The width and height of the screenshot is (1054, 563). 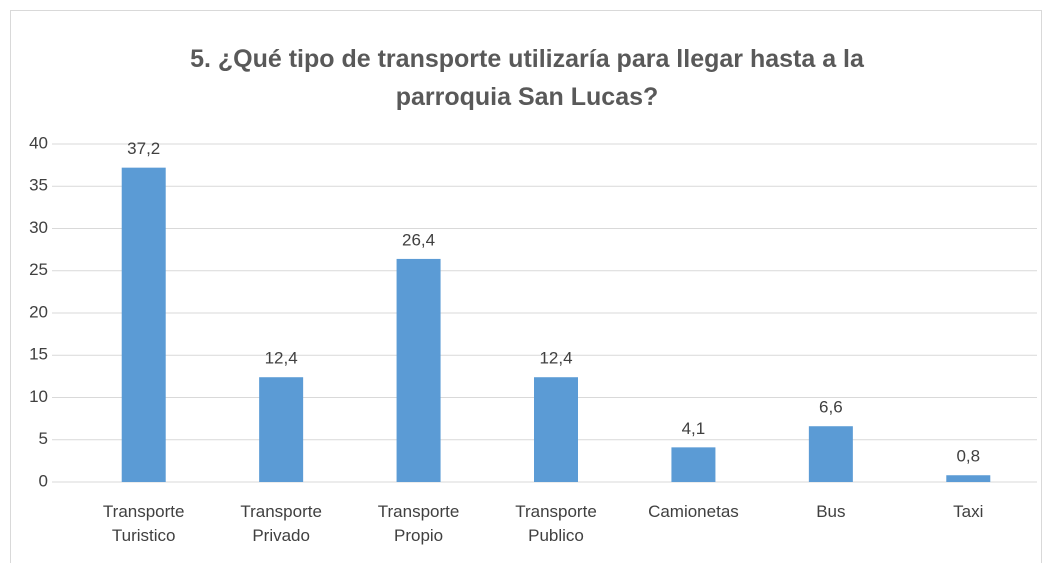 What do you see at coordinates (968, 456) in the screenshot?
I see `data-label: 0,8` at bounding box center [968, 456].